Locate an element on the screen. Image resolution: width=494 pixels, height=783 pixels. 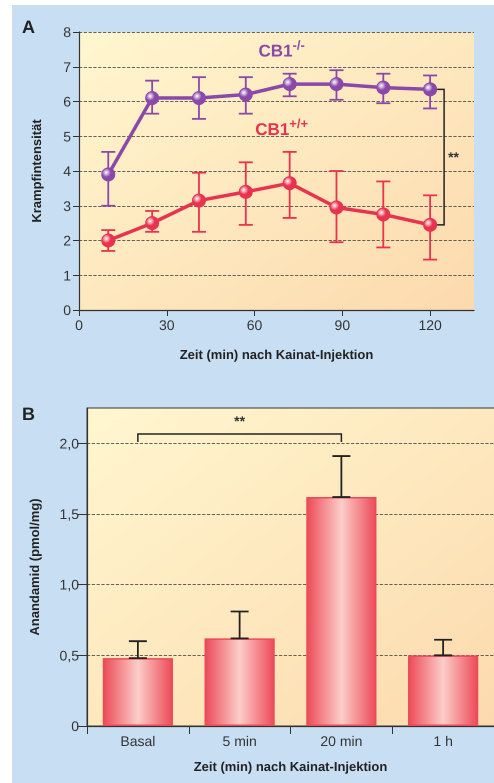
y-tick-label: 3 is located at coordinates (67, 206).